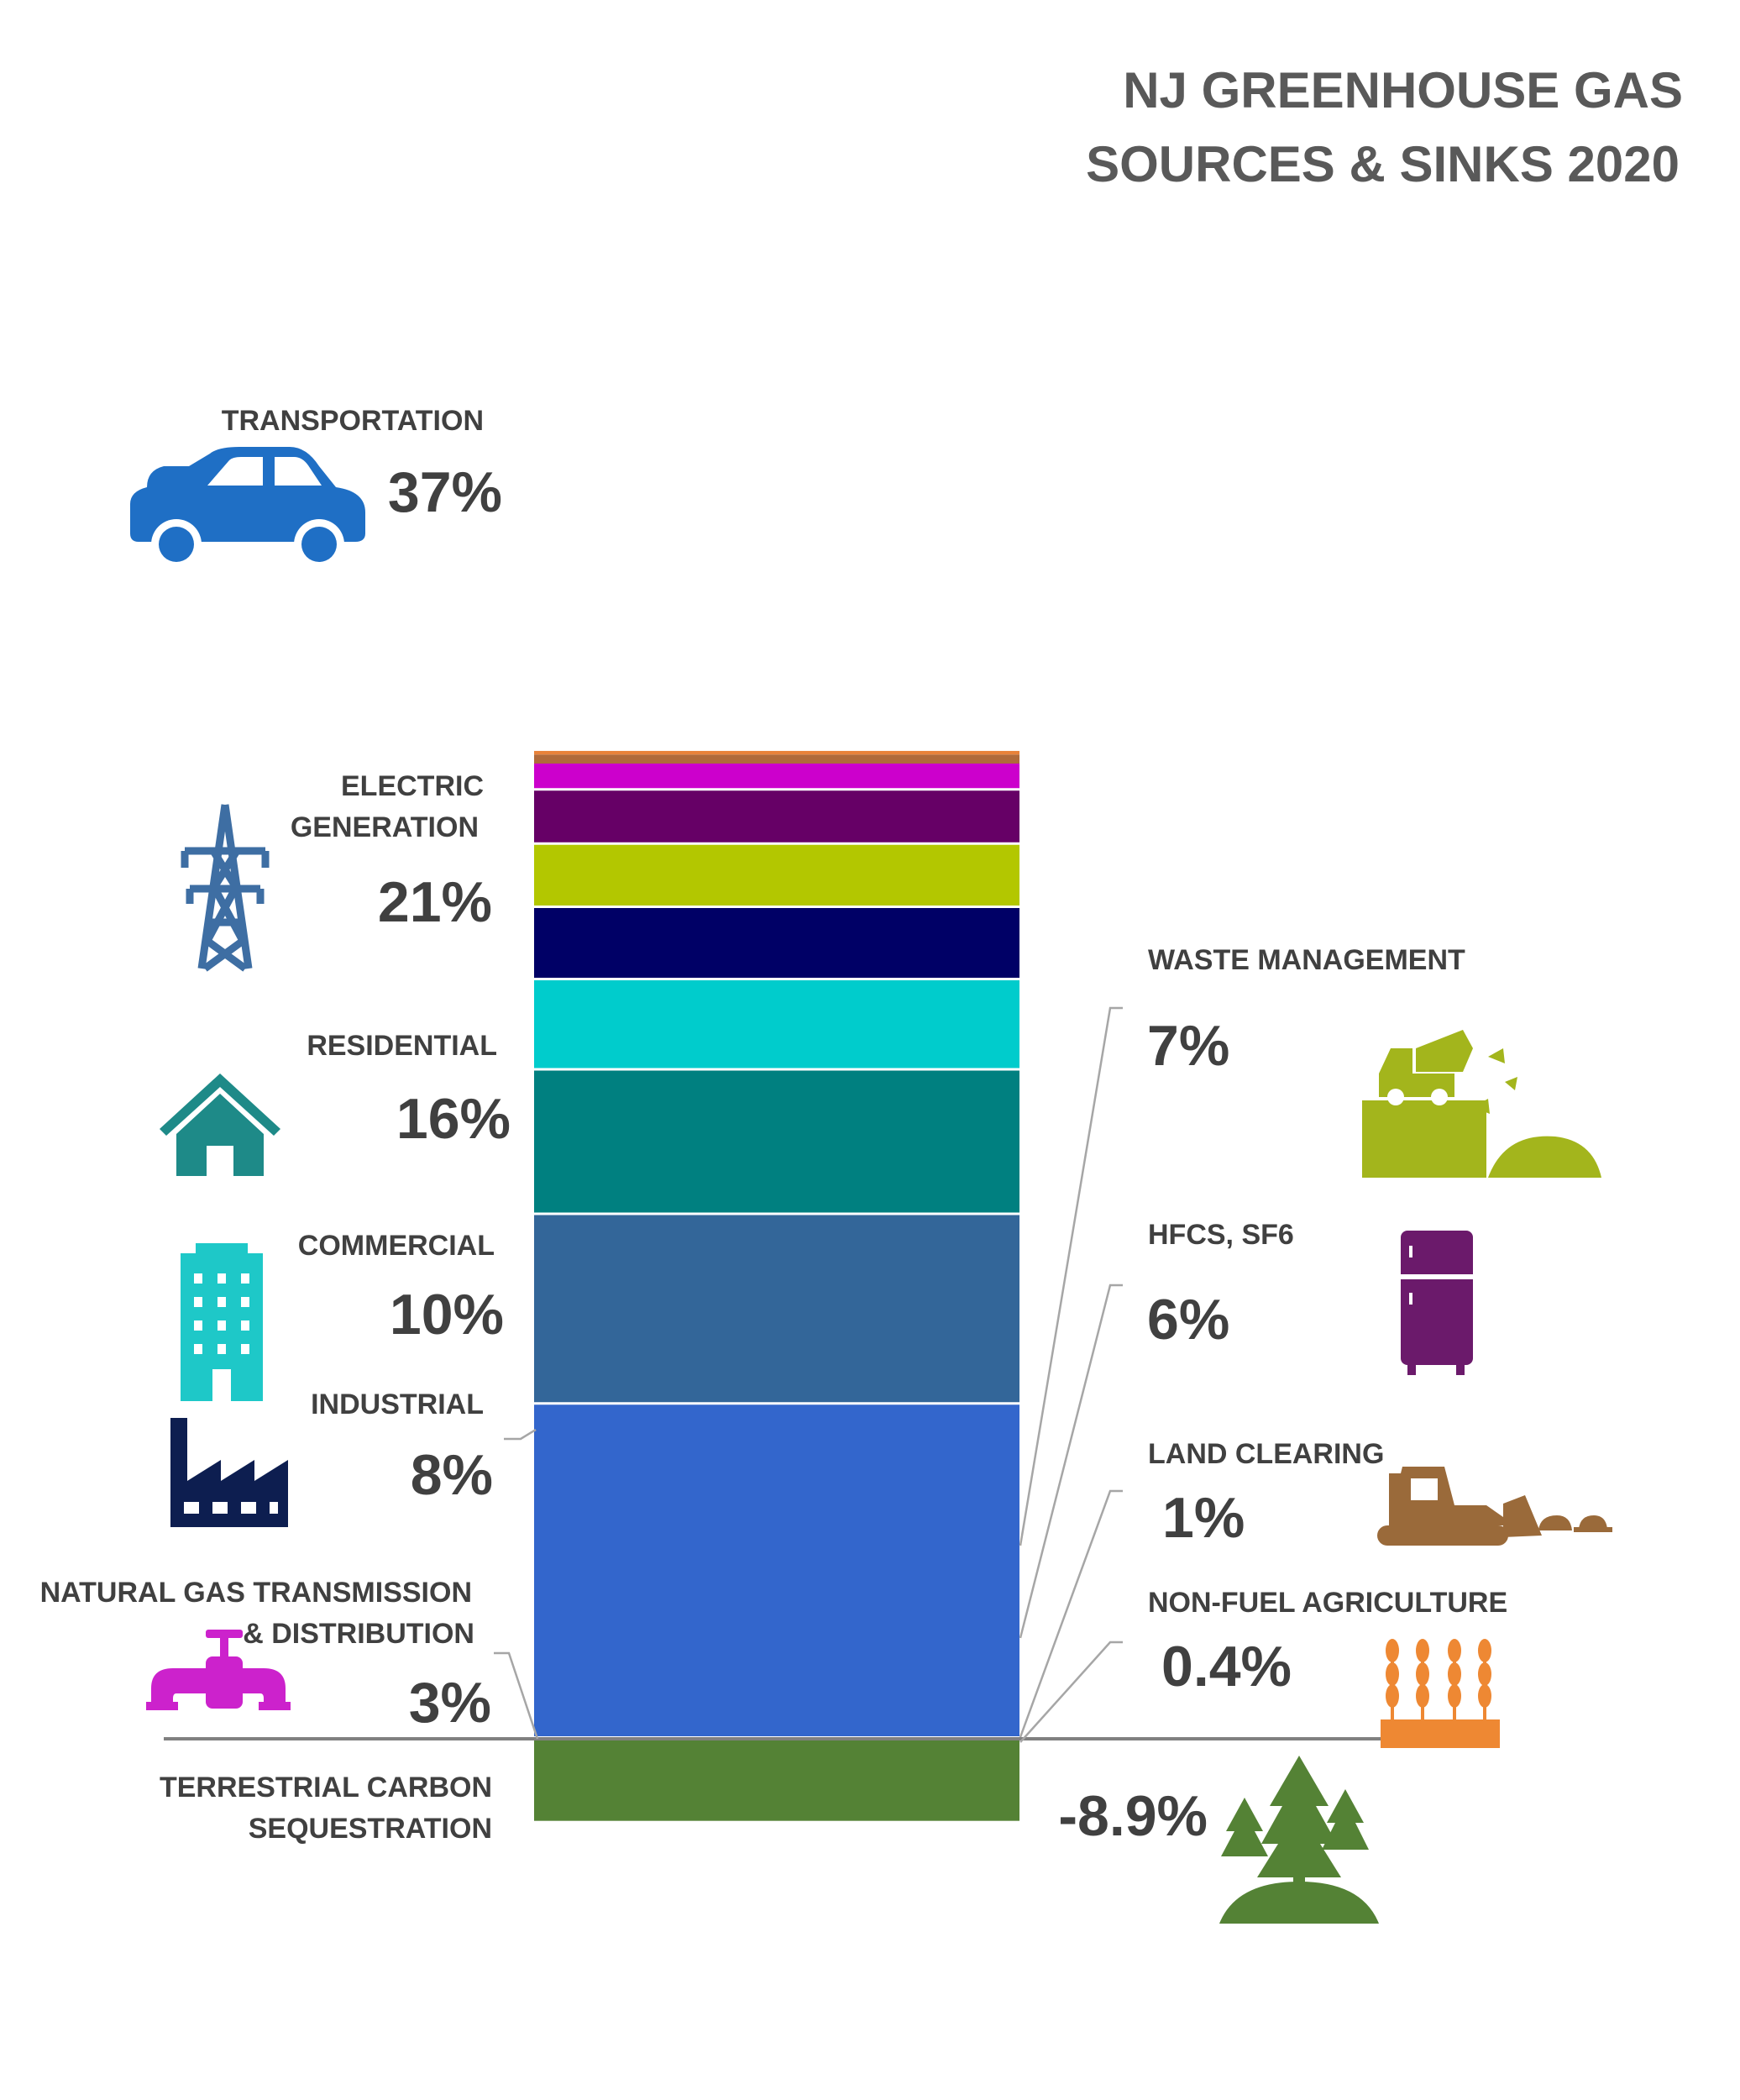  Describe the element at coordinates (776, 1780) in the screenshot. I see `bar-segment-sequestration` at that location.